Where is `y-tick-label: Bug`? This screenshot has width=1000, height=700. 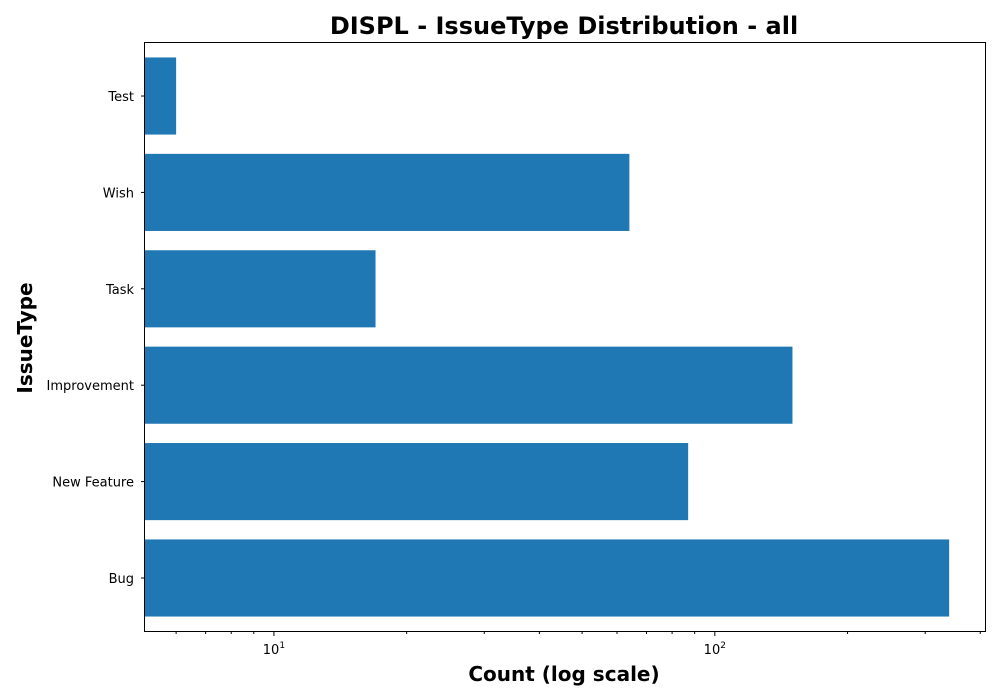 y-tick-label: Bug is located at coordinates (121, 579).